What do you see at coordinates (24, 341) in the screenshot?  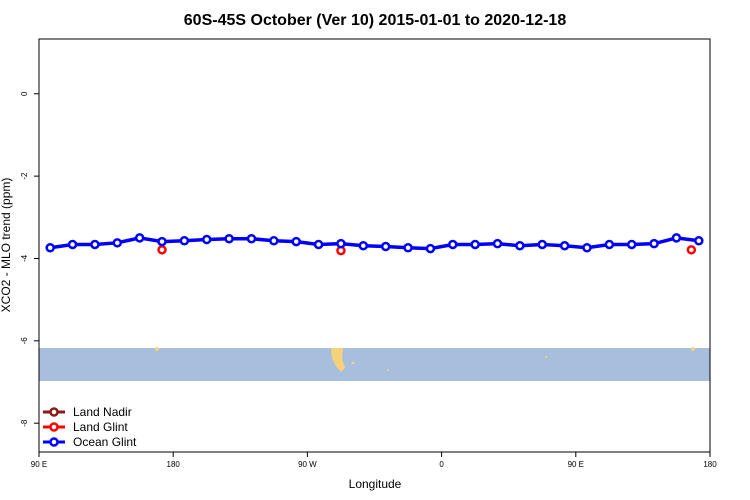 I see `y-tick-label: -6` at bounding box center [24, 341].